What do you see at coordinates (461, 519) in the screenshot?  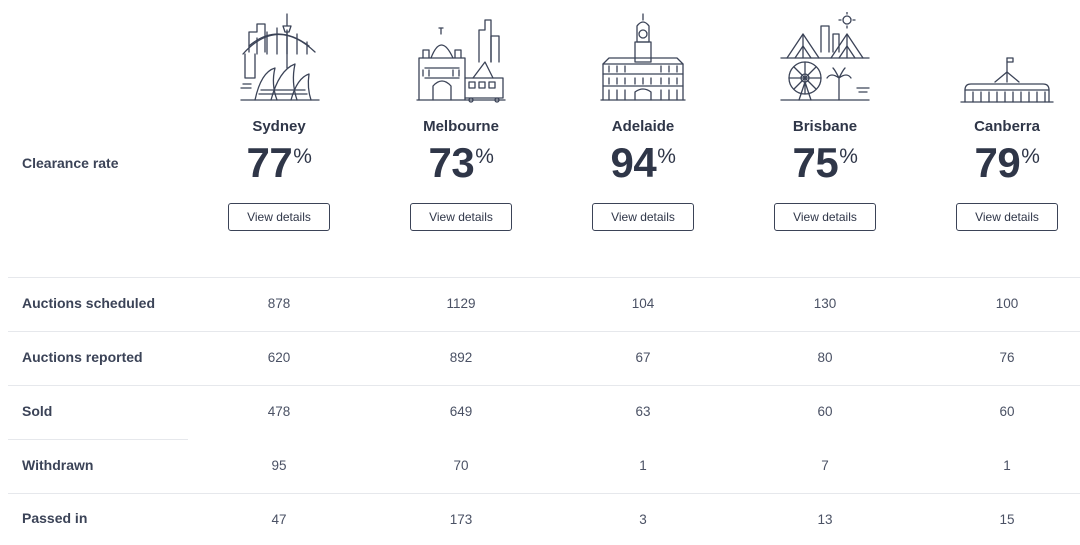 I see `cell-passed-in: 173` at bounding box center [461, 519].